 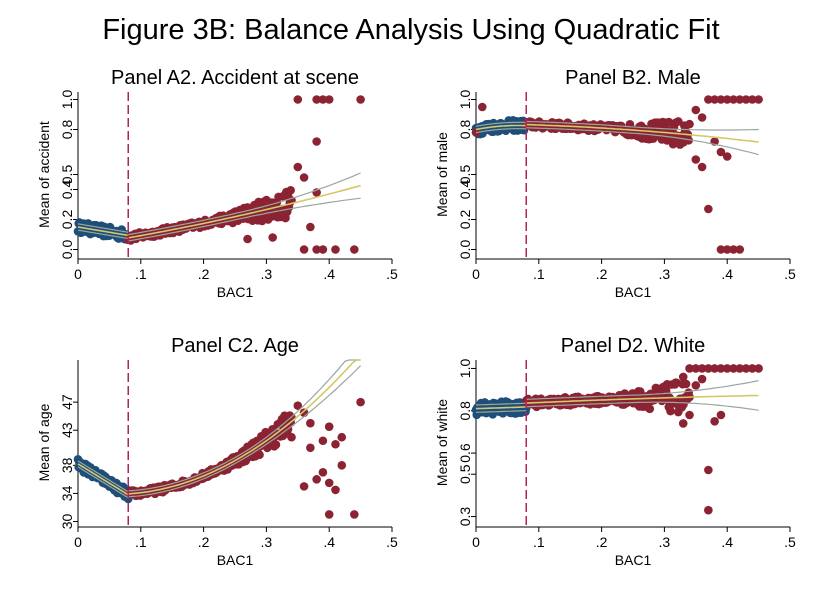 I want to click on y-tick-label: 34, so click(x=67, y=493).